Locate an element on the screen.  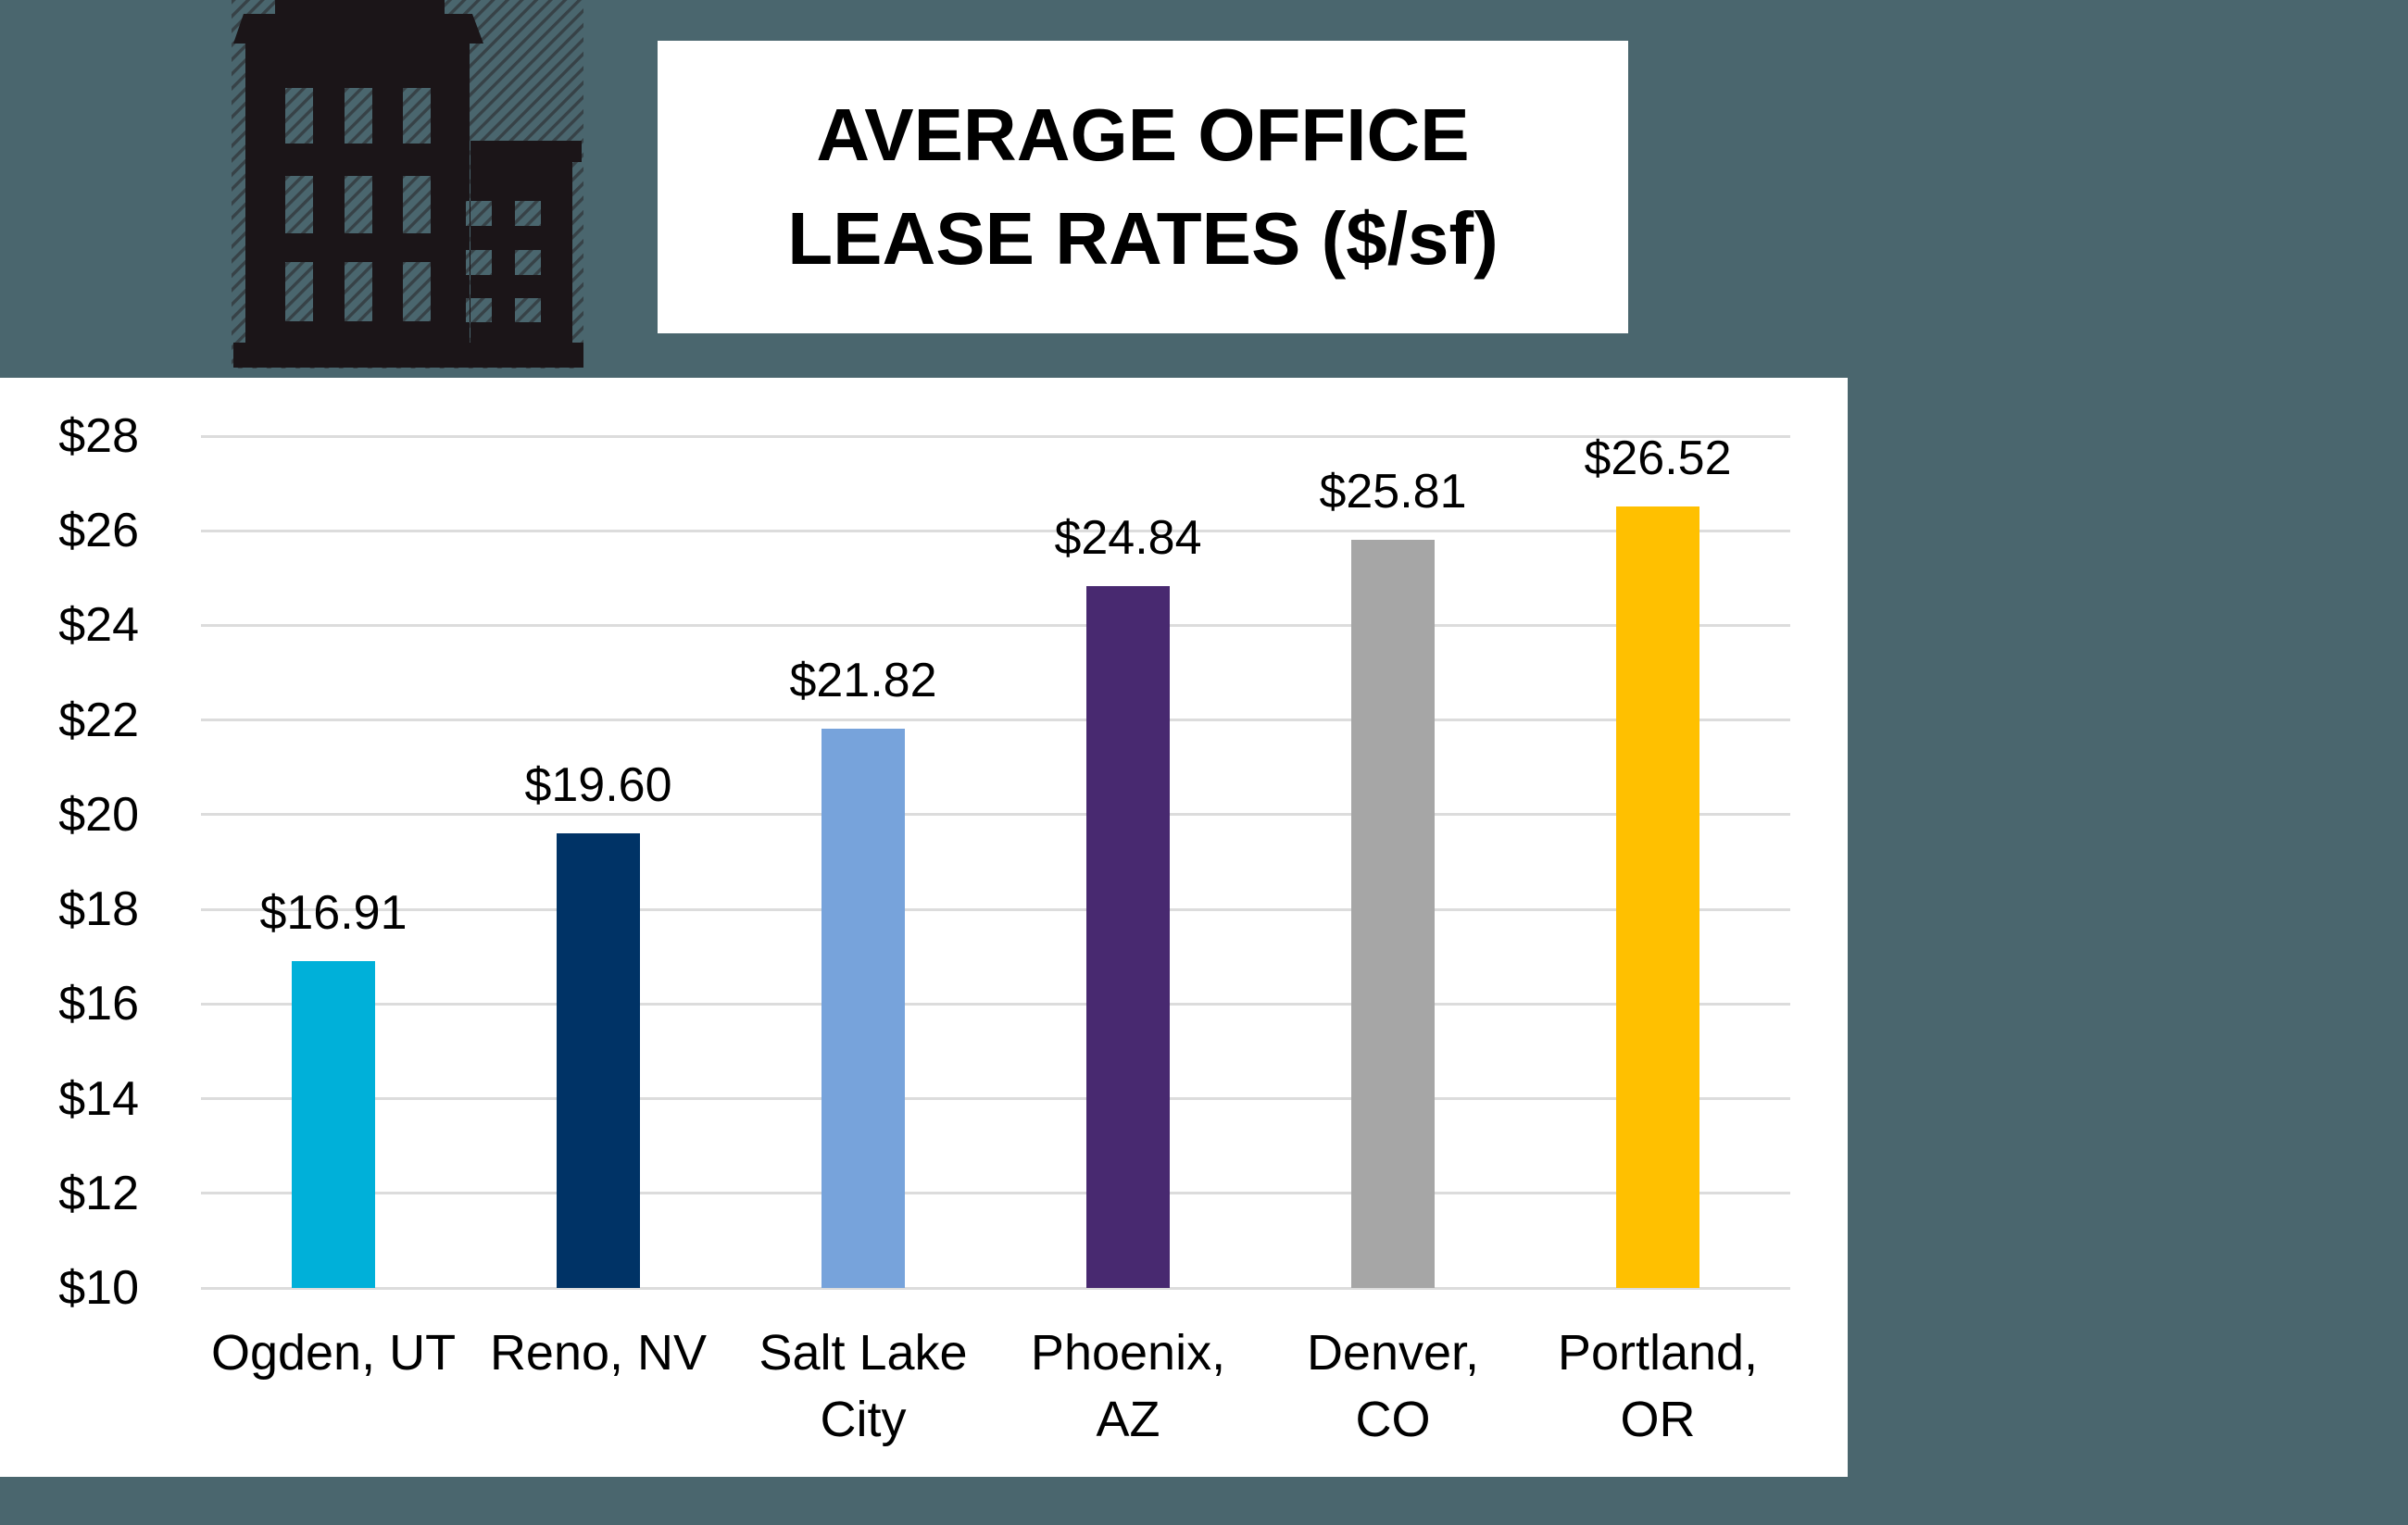
building-silhouette is located at coordinates (408, 184).